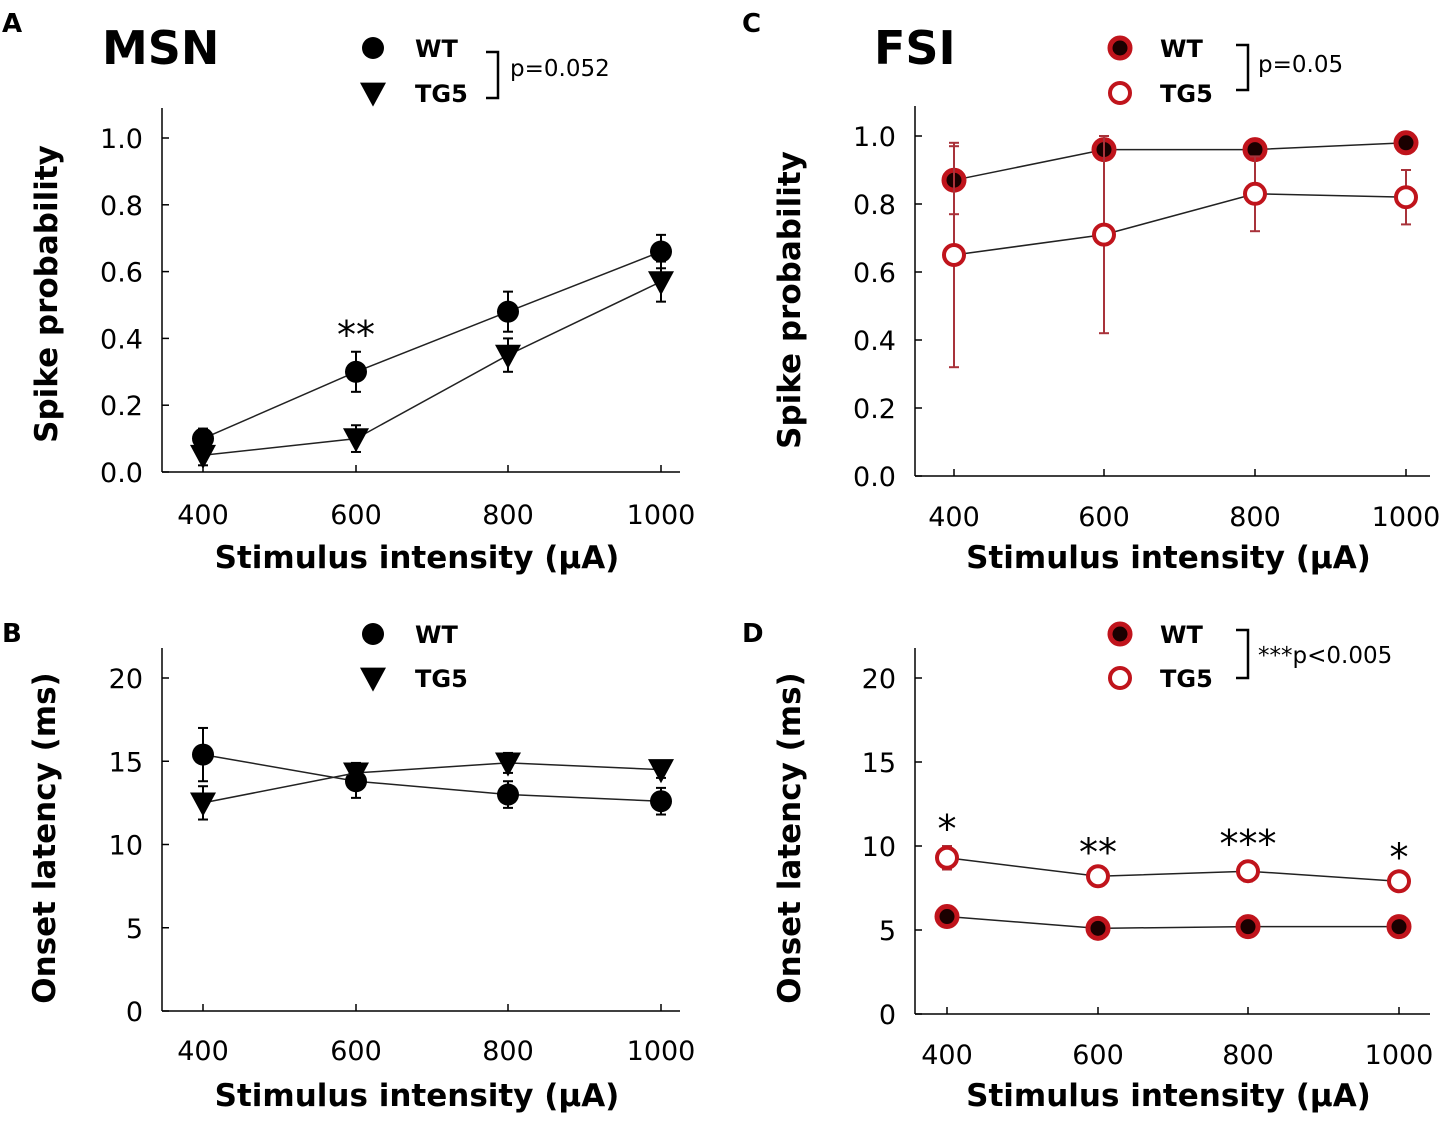  I want to click on panel-letter: C, so click(751, 24).